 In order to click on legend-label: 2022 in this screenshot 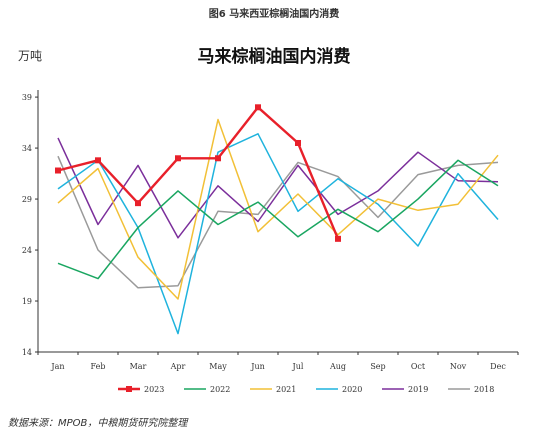, I will do `click(220, 389)`.